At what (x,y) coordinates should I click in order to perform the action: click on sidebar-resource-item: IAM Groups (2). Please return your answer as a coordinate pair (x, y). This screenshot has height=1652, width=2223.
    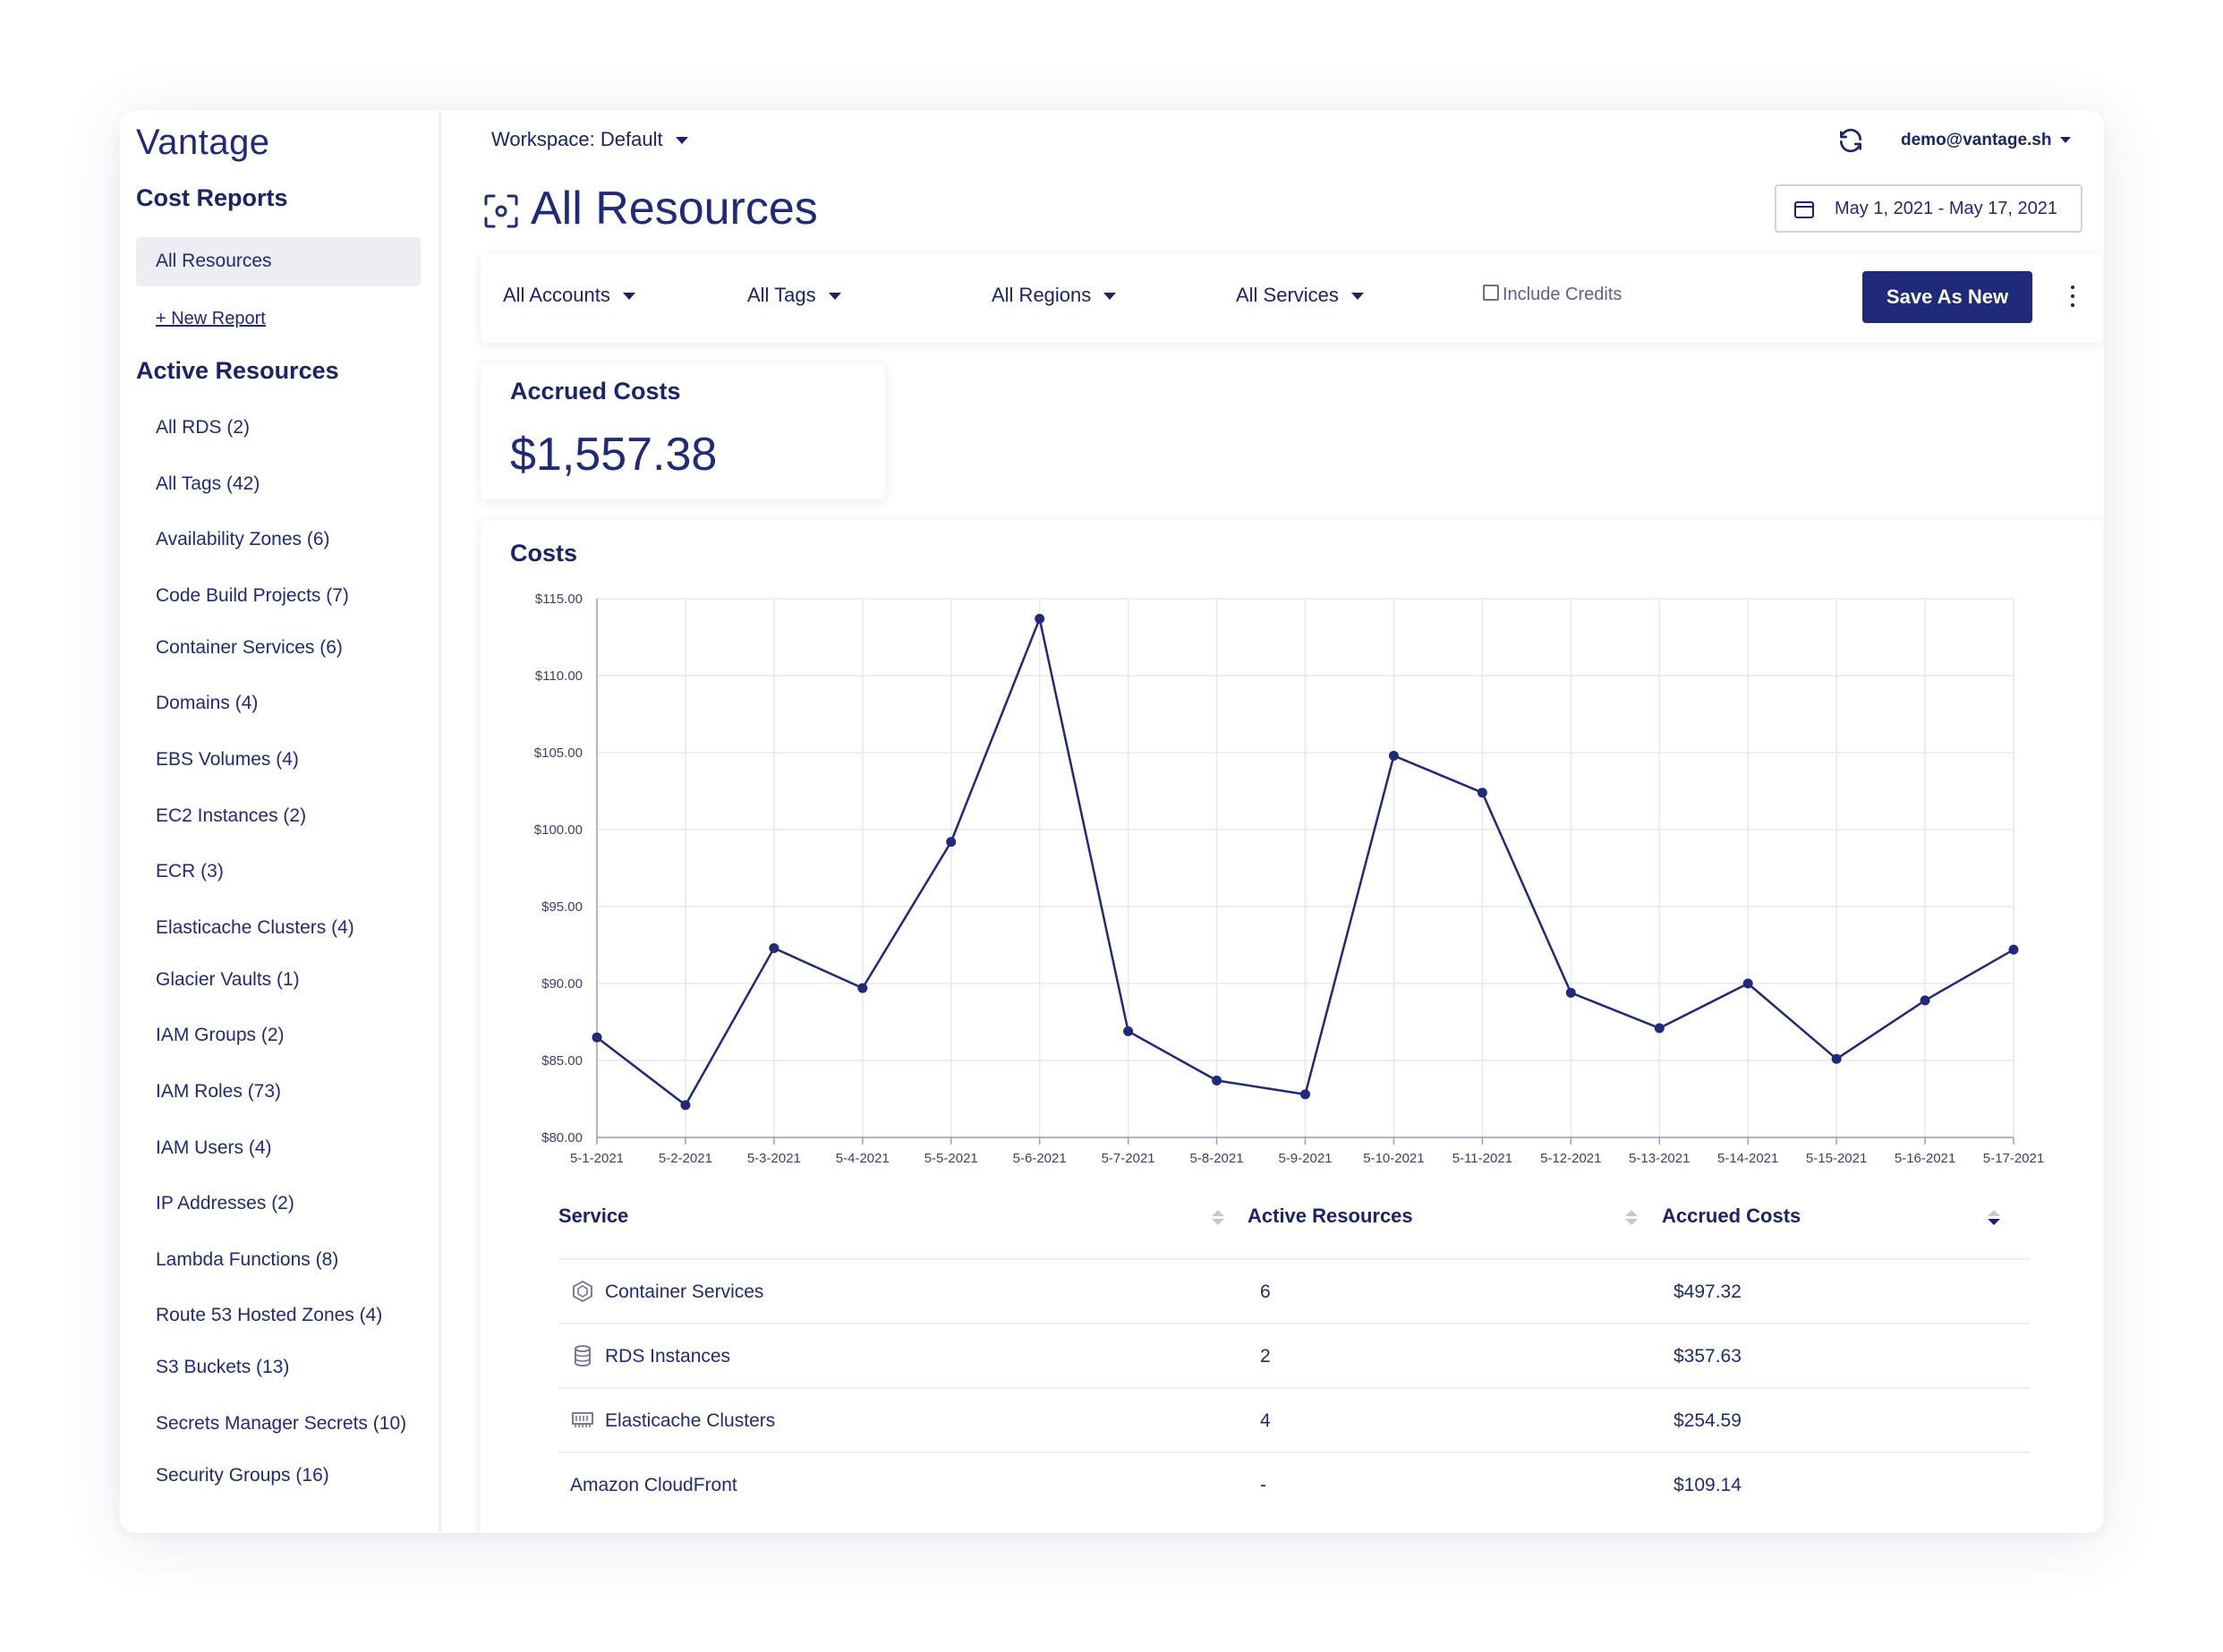
    Looking at the image, I should click on (221, 1035).